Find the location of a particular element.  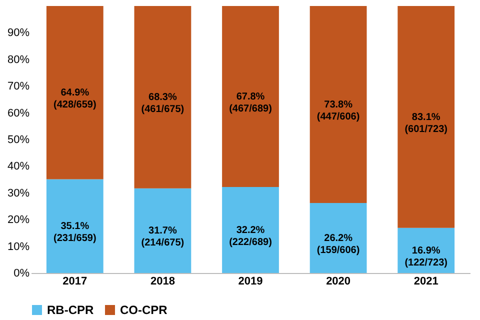

x-tick-label: 2020 is located at coordinates (338, 282).